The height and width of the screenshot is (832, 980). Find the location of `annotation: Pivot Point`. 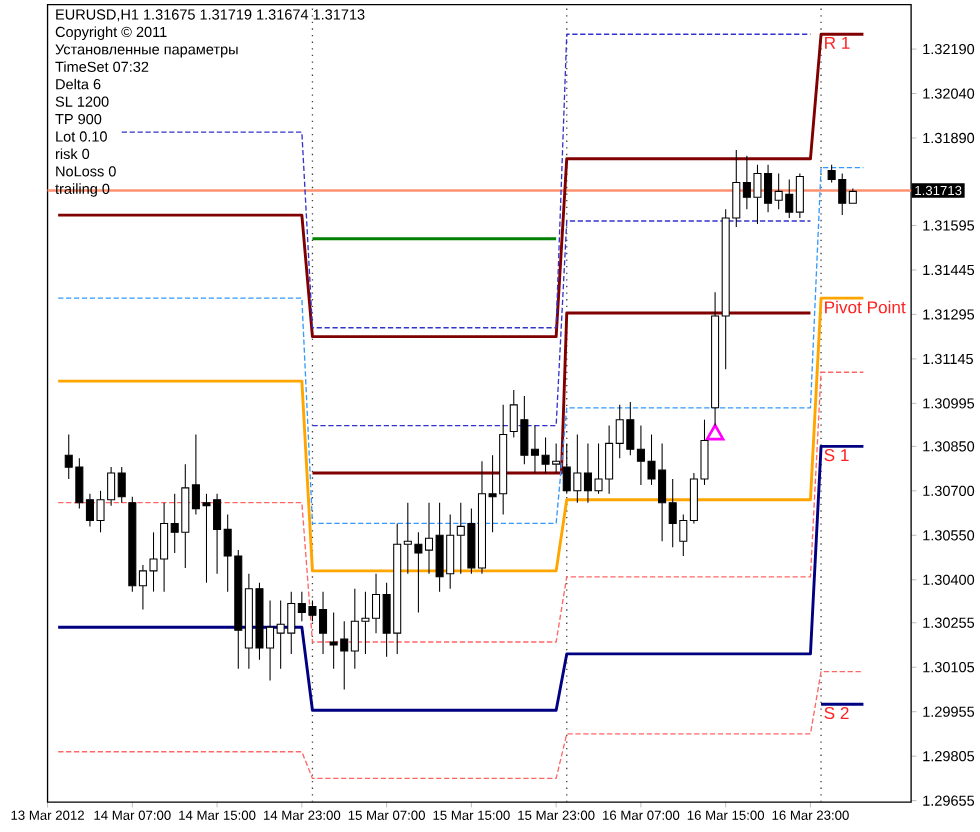

annotation: Pivot Point is located at coordinates (865, 307).